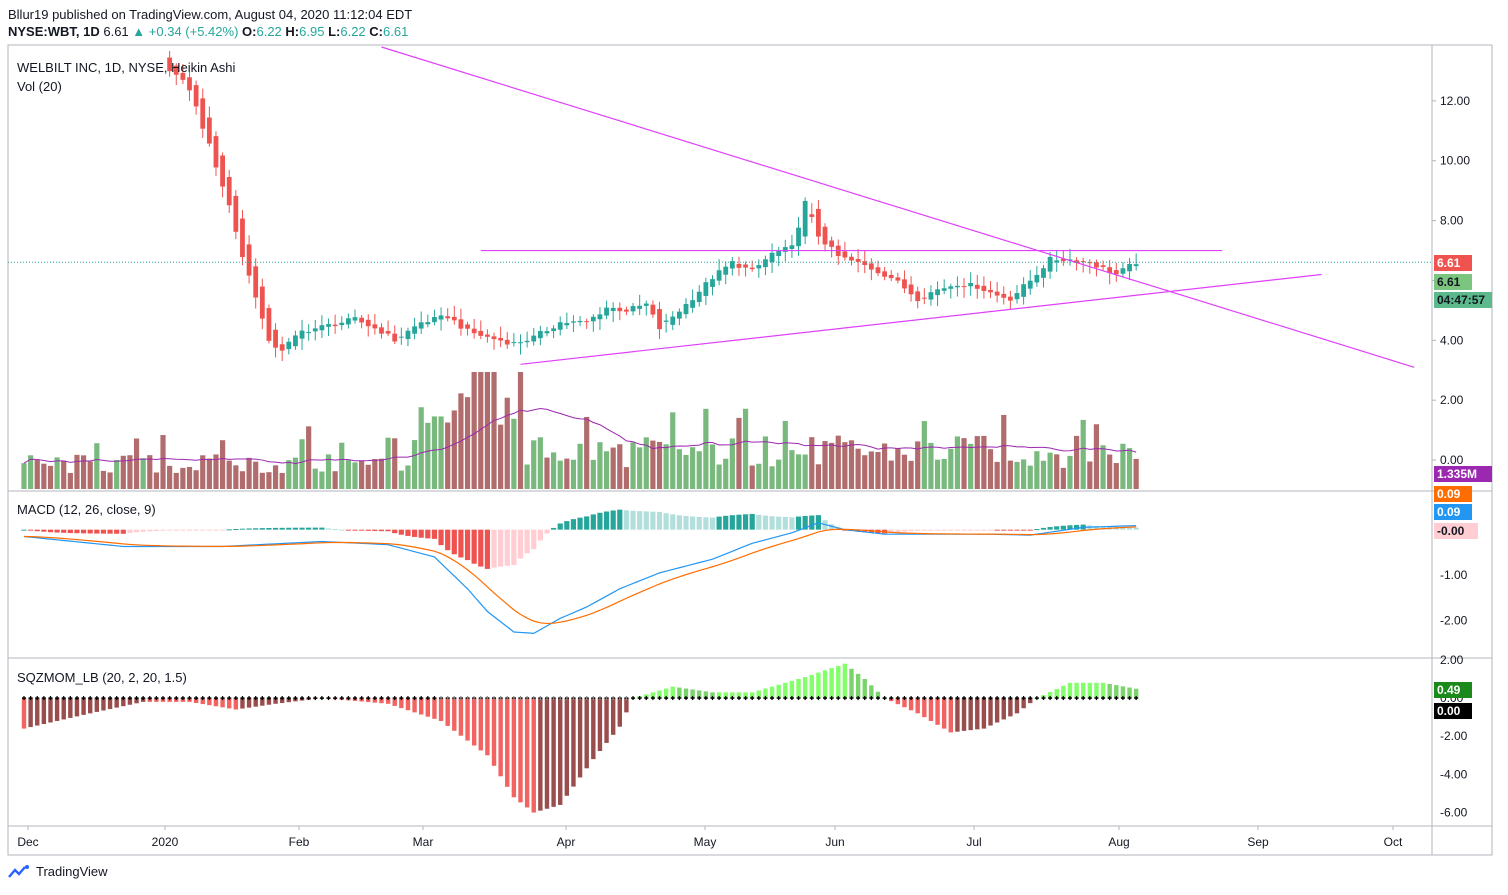 Image resolution: width=1508 pixels, height=895 pixels. What do you see at coordinates (126, 67) in the screenshot?
I see `main-legend: WELBILT INC, 1D, NYSE, Heikin Ashi` at bounding box center [126, 67].